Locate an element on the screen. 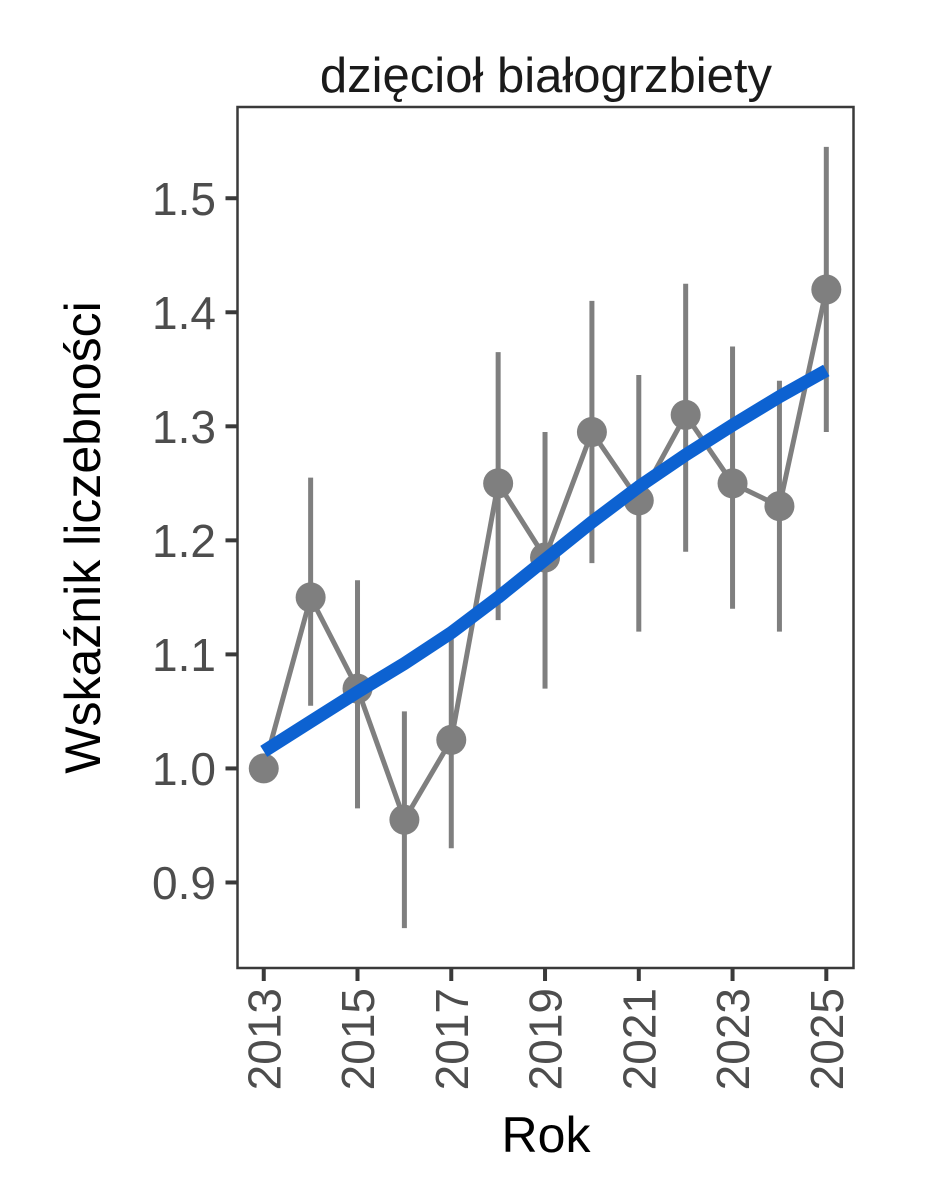  chart-title: dzięcioł białogrzbiety is located at coordinates (546, 76).